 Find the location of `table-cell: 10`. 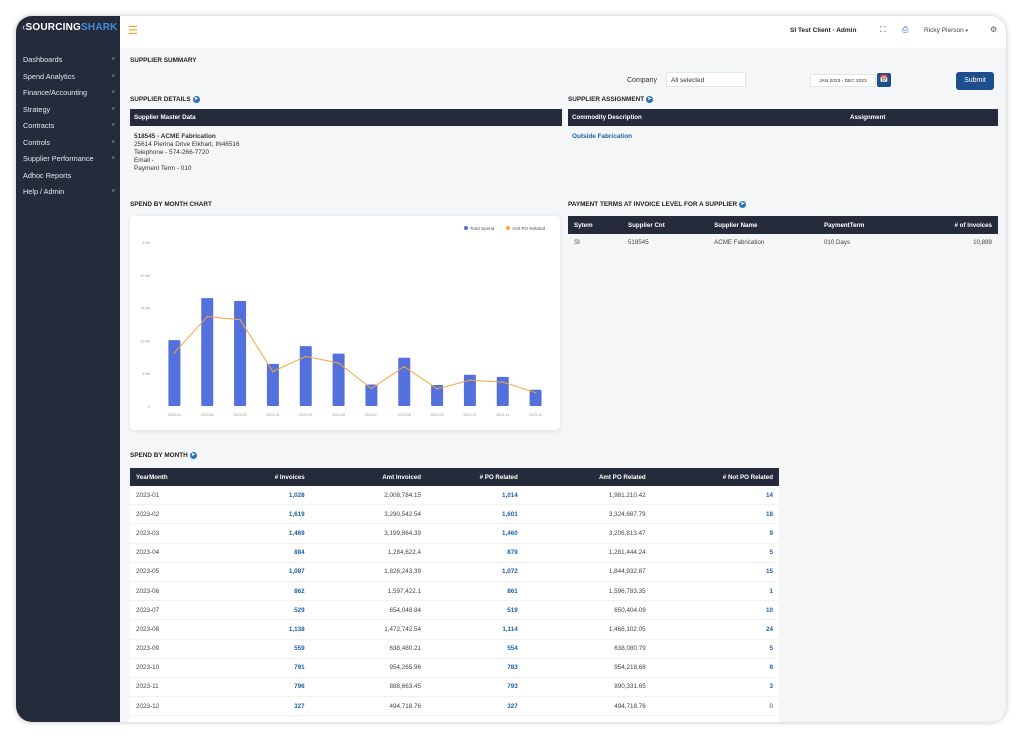

table-cell: 10 is located at coordinates (715, 610).